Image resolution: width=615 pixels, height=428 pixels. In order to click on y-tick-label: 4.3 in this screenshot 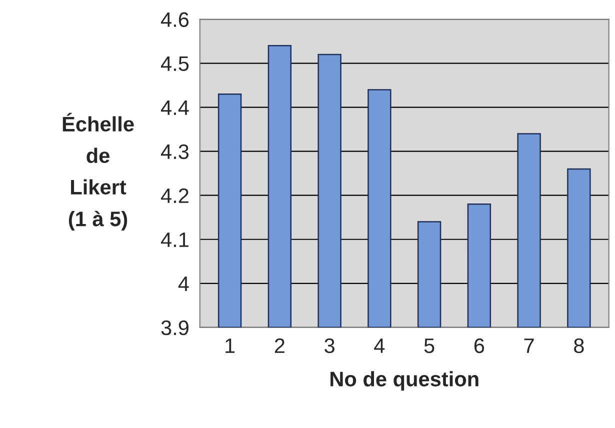, I will do `click(174, 152)`.